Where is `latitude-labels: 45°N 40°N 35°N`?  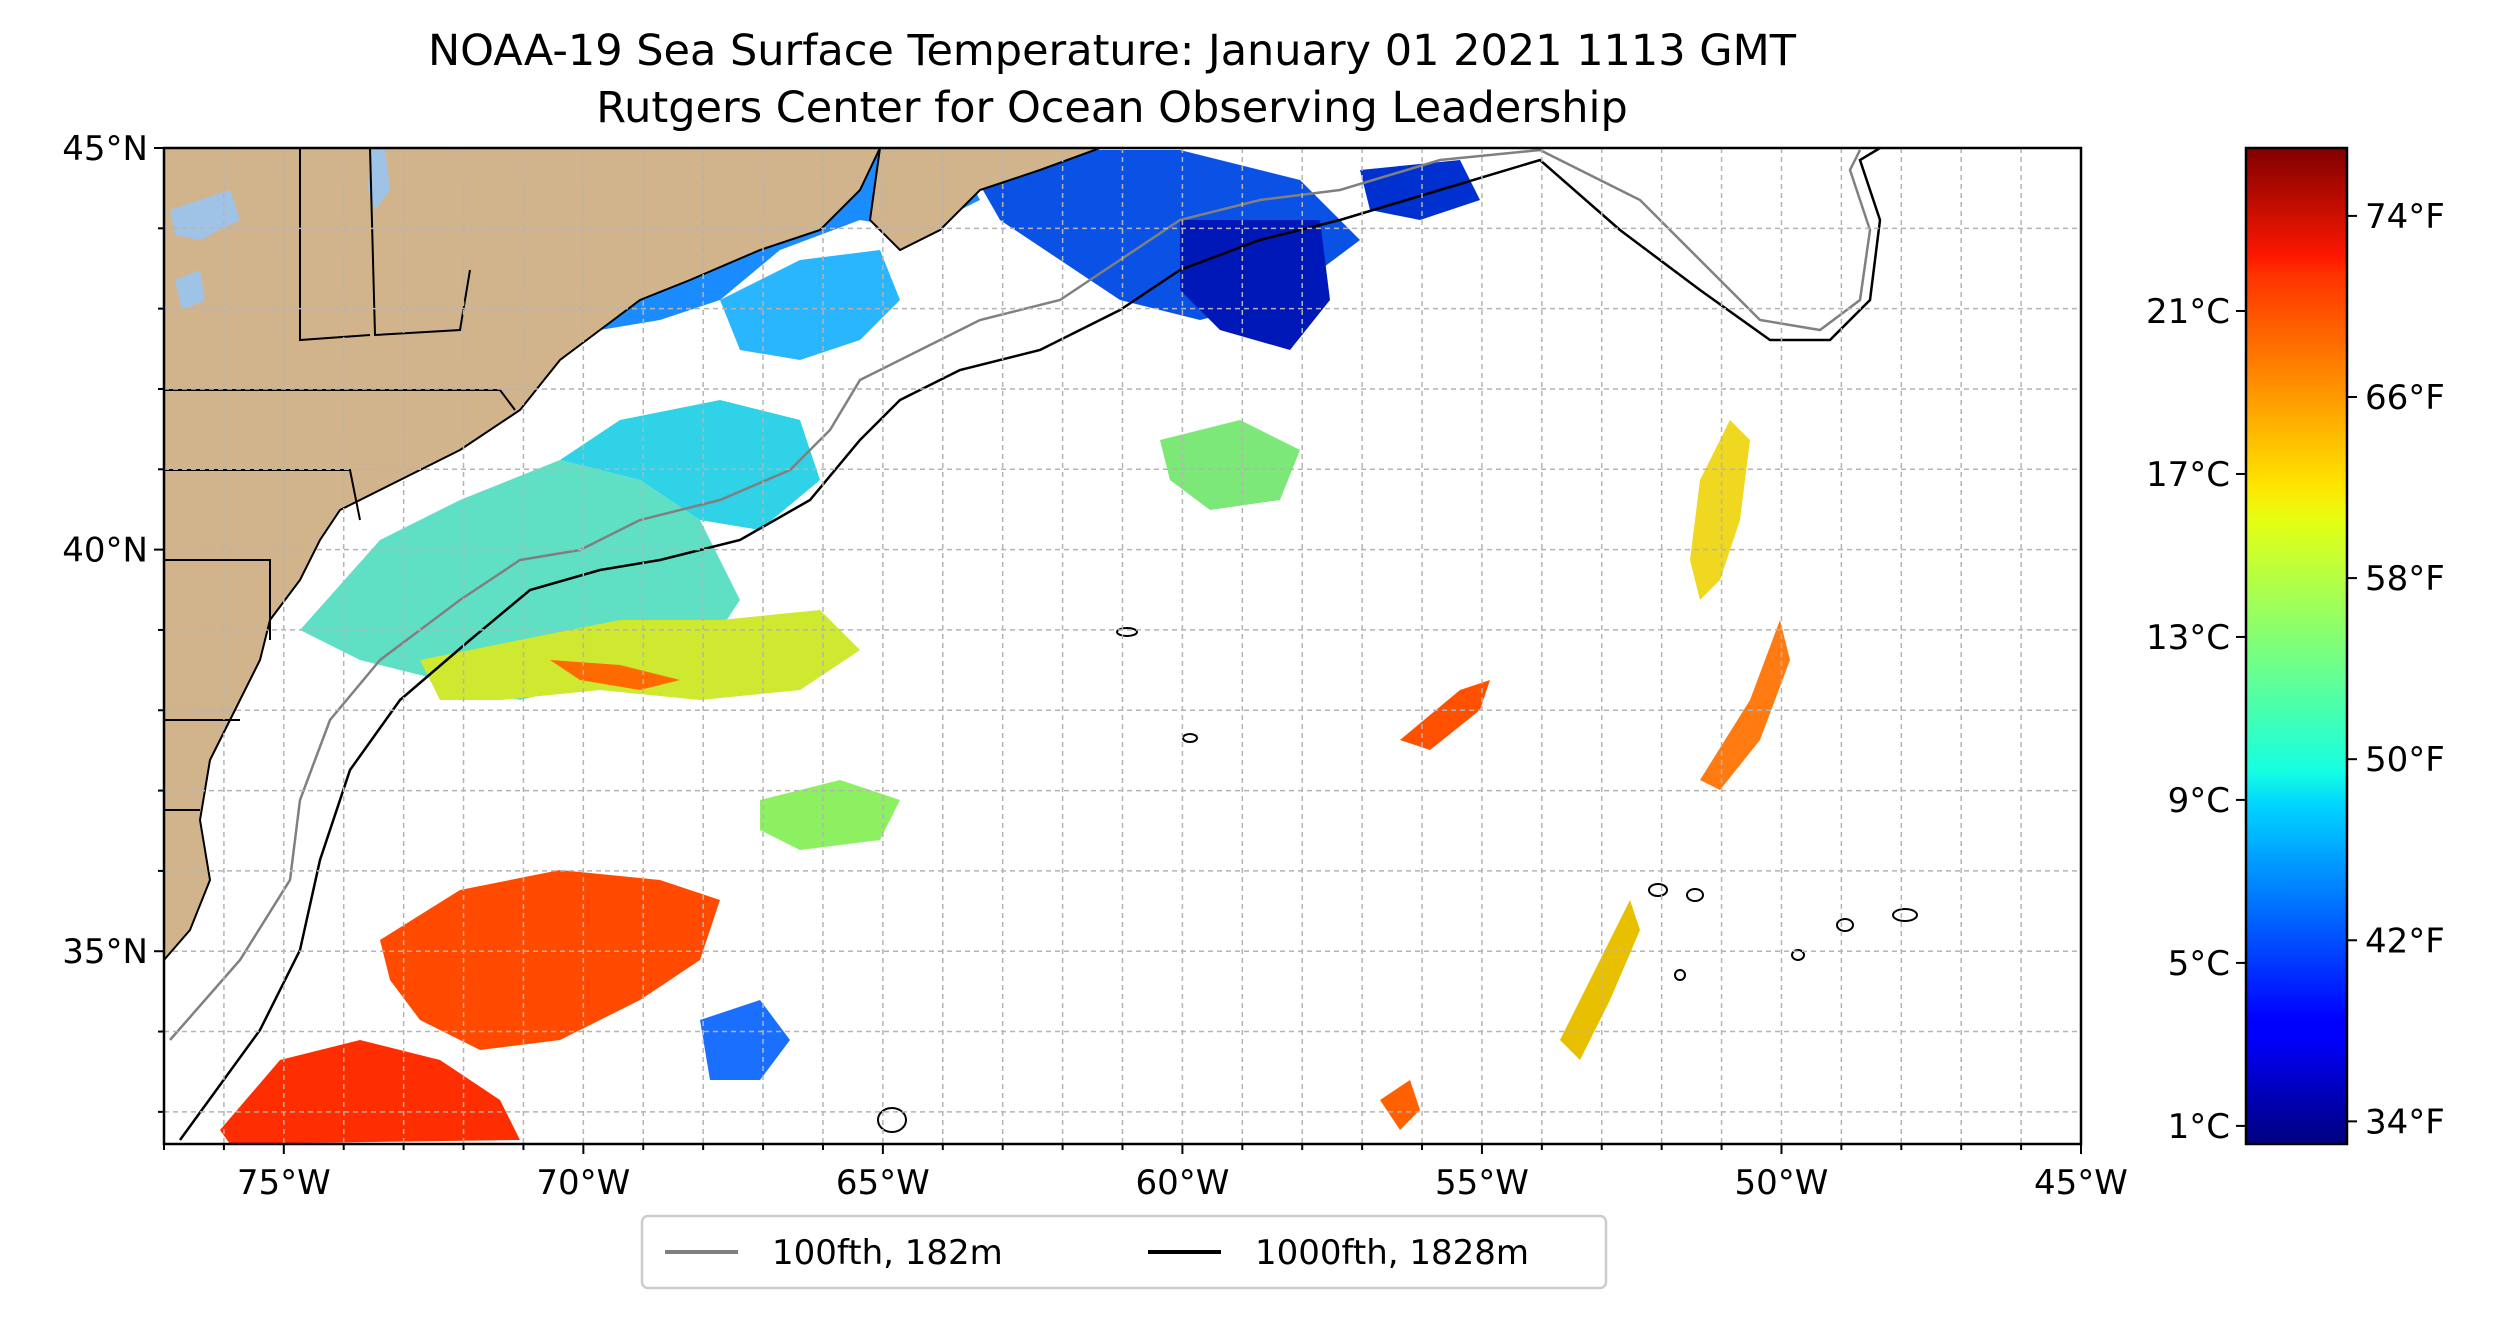 latitude-labels: 45°N 40°N 35°N is located at coordinates (105, 550).